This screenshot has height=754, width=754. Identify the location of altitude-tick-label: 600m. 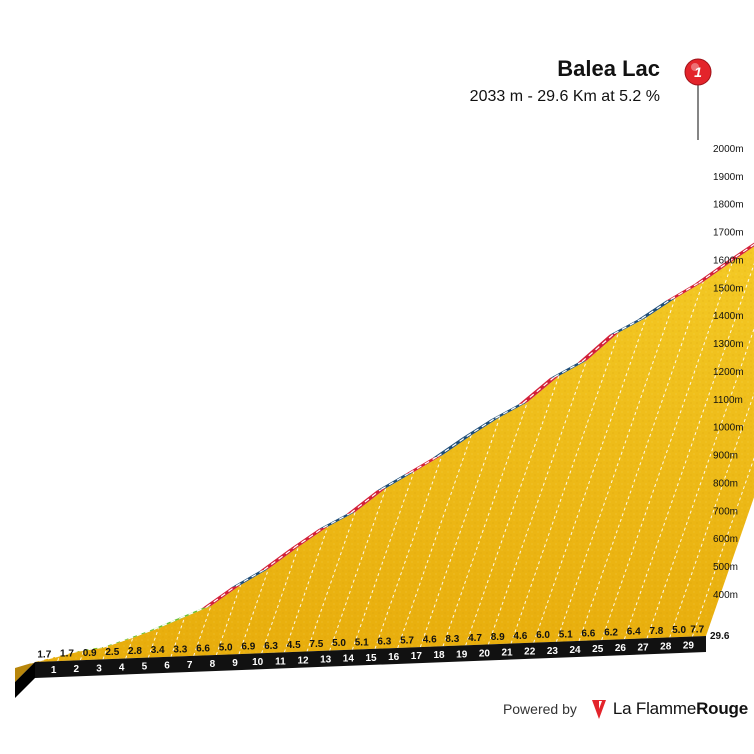
(725, 539).